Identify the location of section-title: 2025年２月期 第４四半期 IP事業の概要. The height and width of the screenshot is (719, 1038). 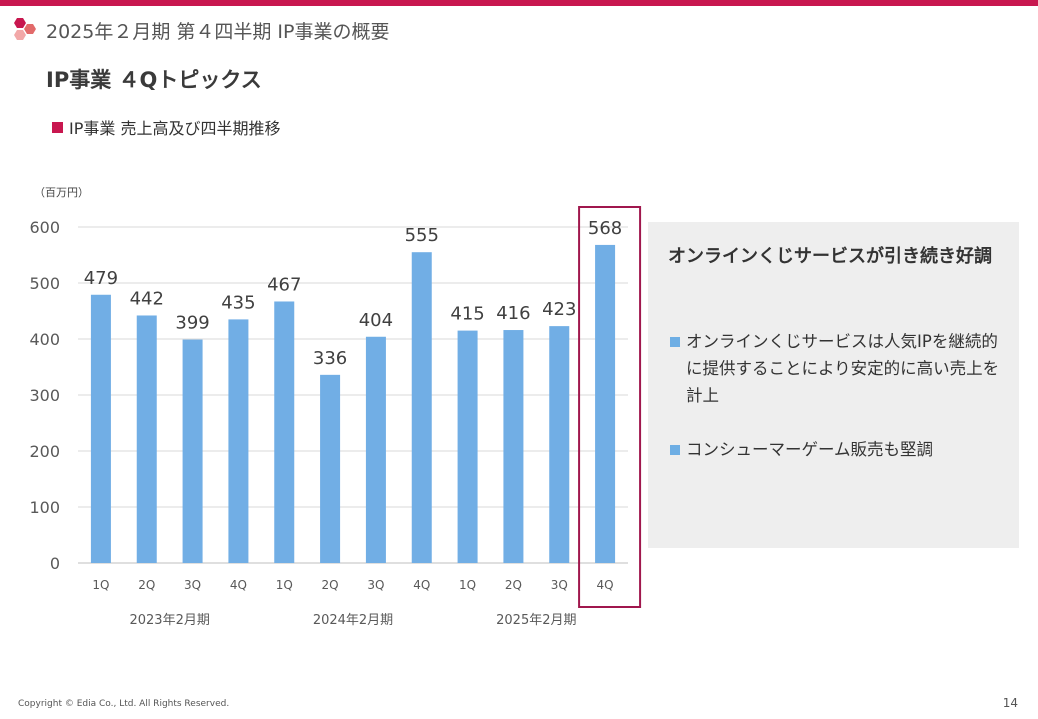
(218, 32).